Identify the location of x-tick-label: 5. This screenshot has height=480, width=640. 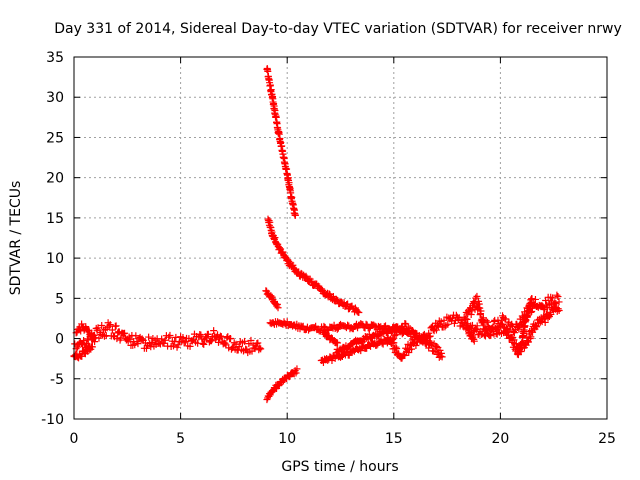
(180, 439).